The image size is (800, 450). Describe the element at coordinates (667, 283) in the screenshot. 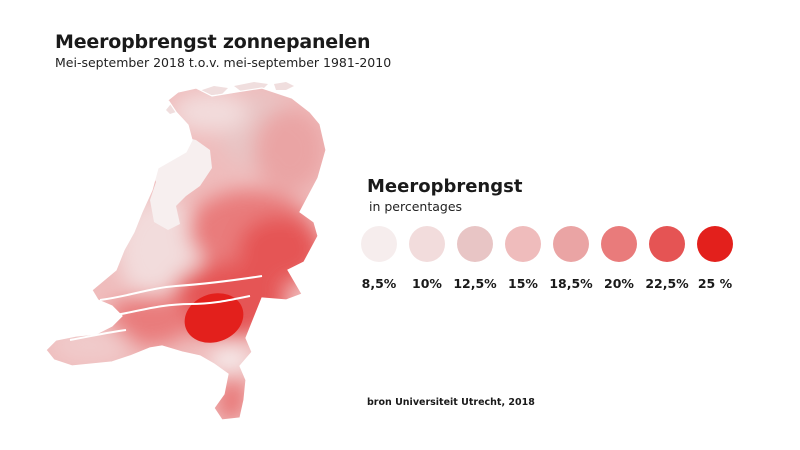

I see `legend-label: 22,5%` at that location.